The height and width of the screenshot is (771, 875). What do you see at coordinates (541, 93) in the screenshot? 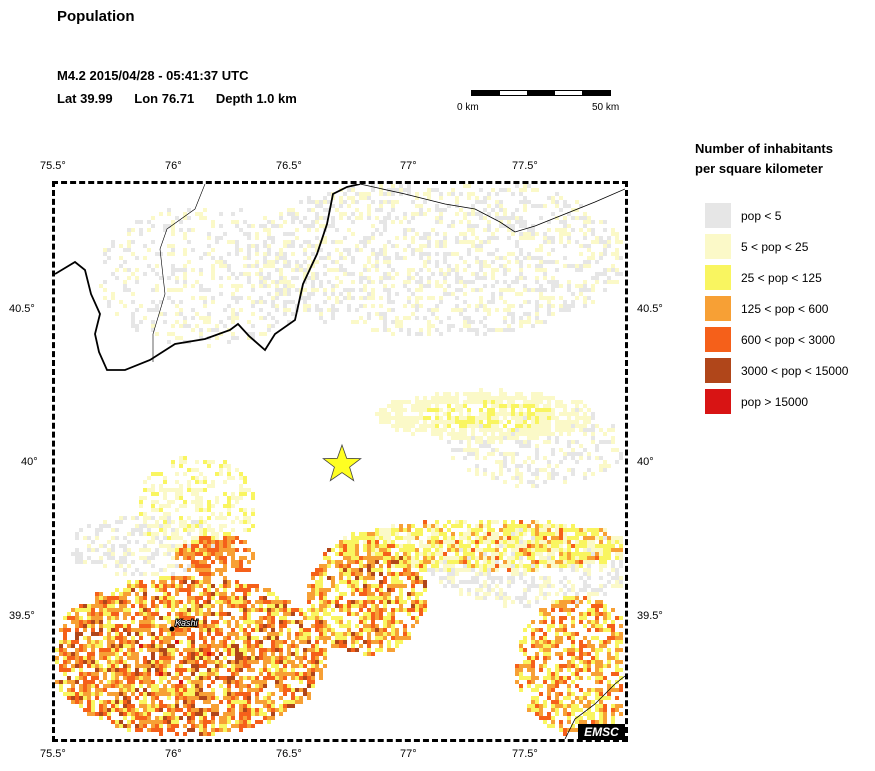
I see `scale-bar` at bounding box center [541, 93].